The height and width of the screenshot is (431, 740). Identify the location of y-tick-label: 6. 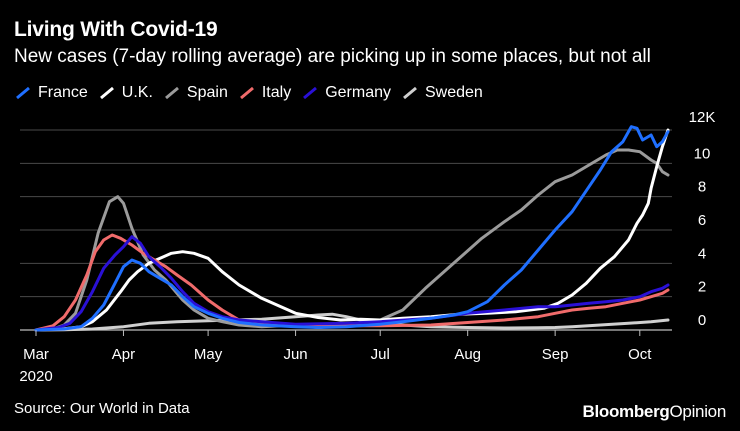
(702, 220).